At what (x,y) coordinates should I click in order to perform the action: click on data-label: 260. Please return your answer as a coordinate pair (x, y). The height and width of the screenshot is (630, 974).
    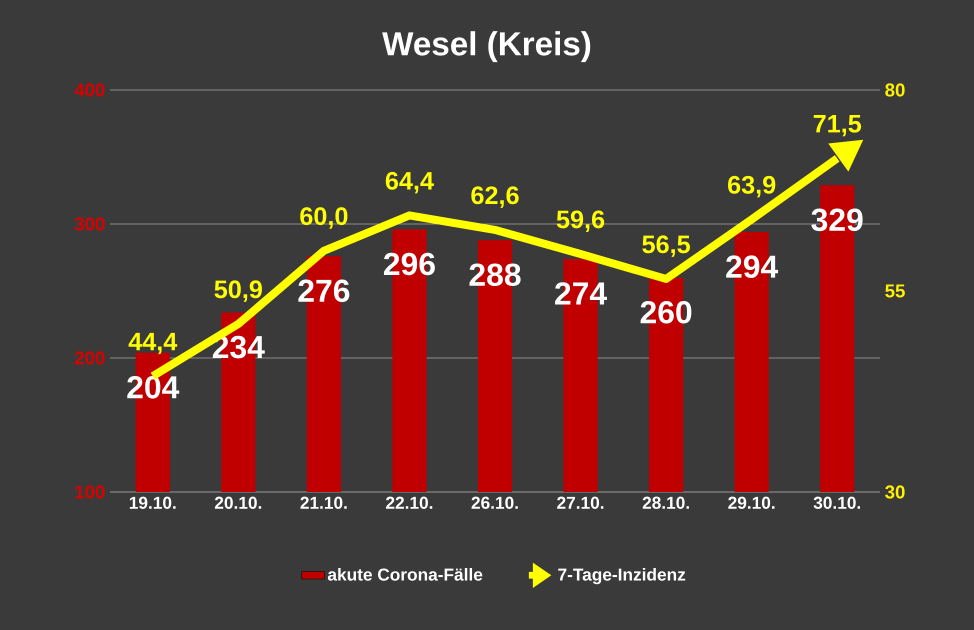
    Looking at the image, I should click on (666, 312).